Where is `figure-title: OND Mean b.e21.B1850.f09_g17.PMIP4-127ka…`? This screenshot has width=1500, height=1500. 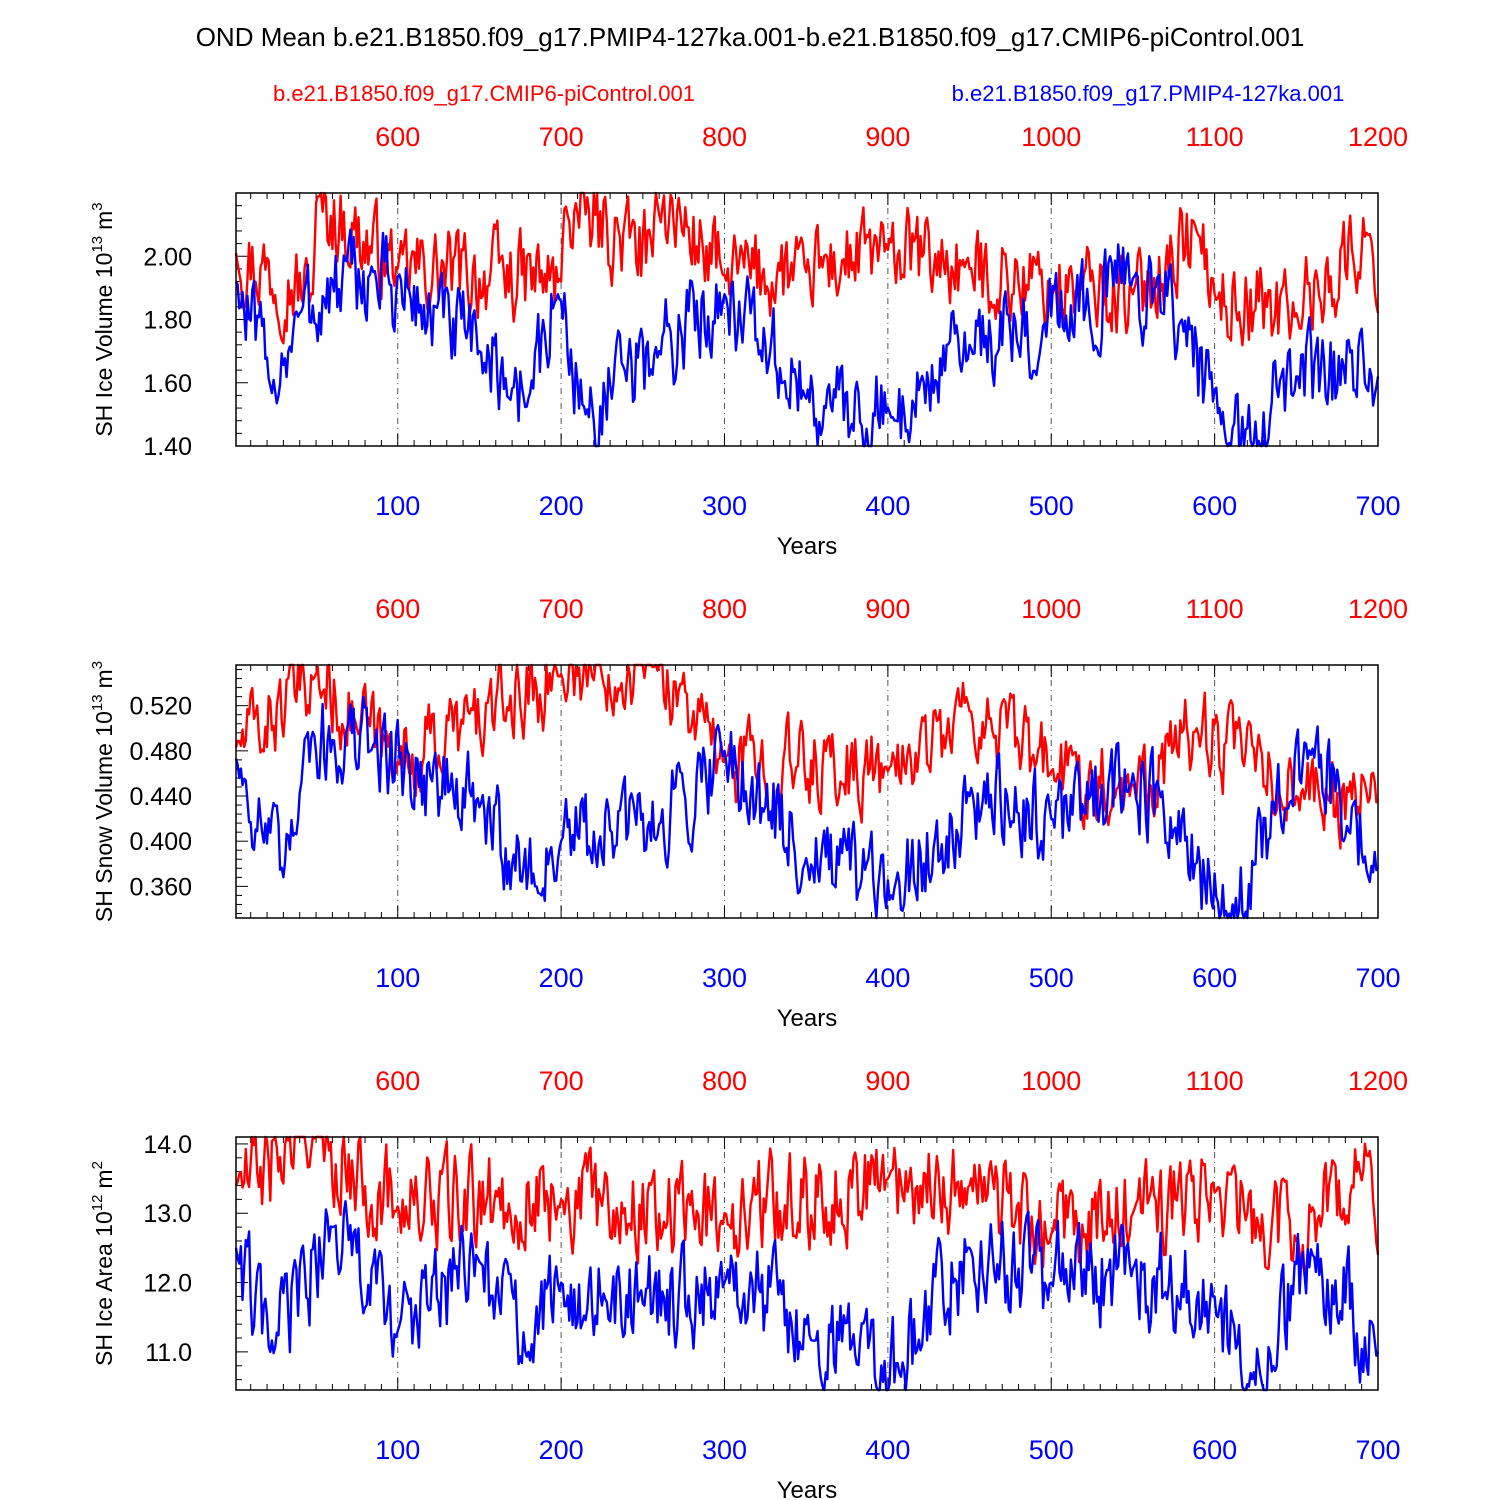
figure-title: OND Mean b.e21.B1850.f09_g17.PMIP4-127ka… is located at coordinates (750, 37).